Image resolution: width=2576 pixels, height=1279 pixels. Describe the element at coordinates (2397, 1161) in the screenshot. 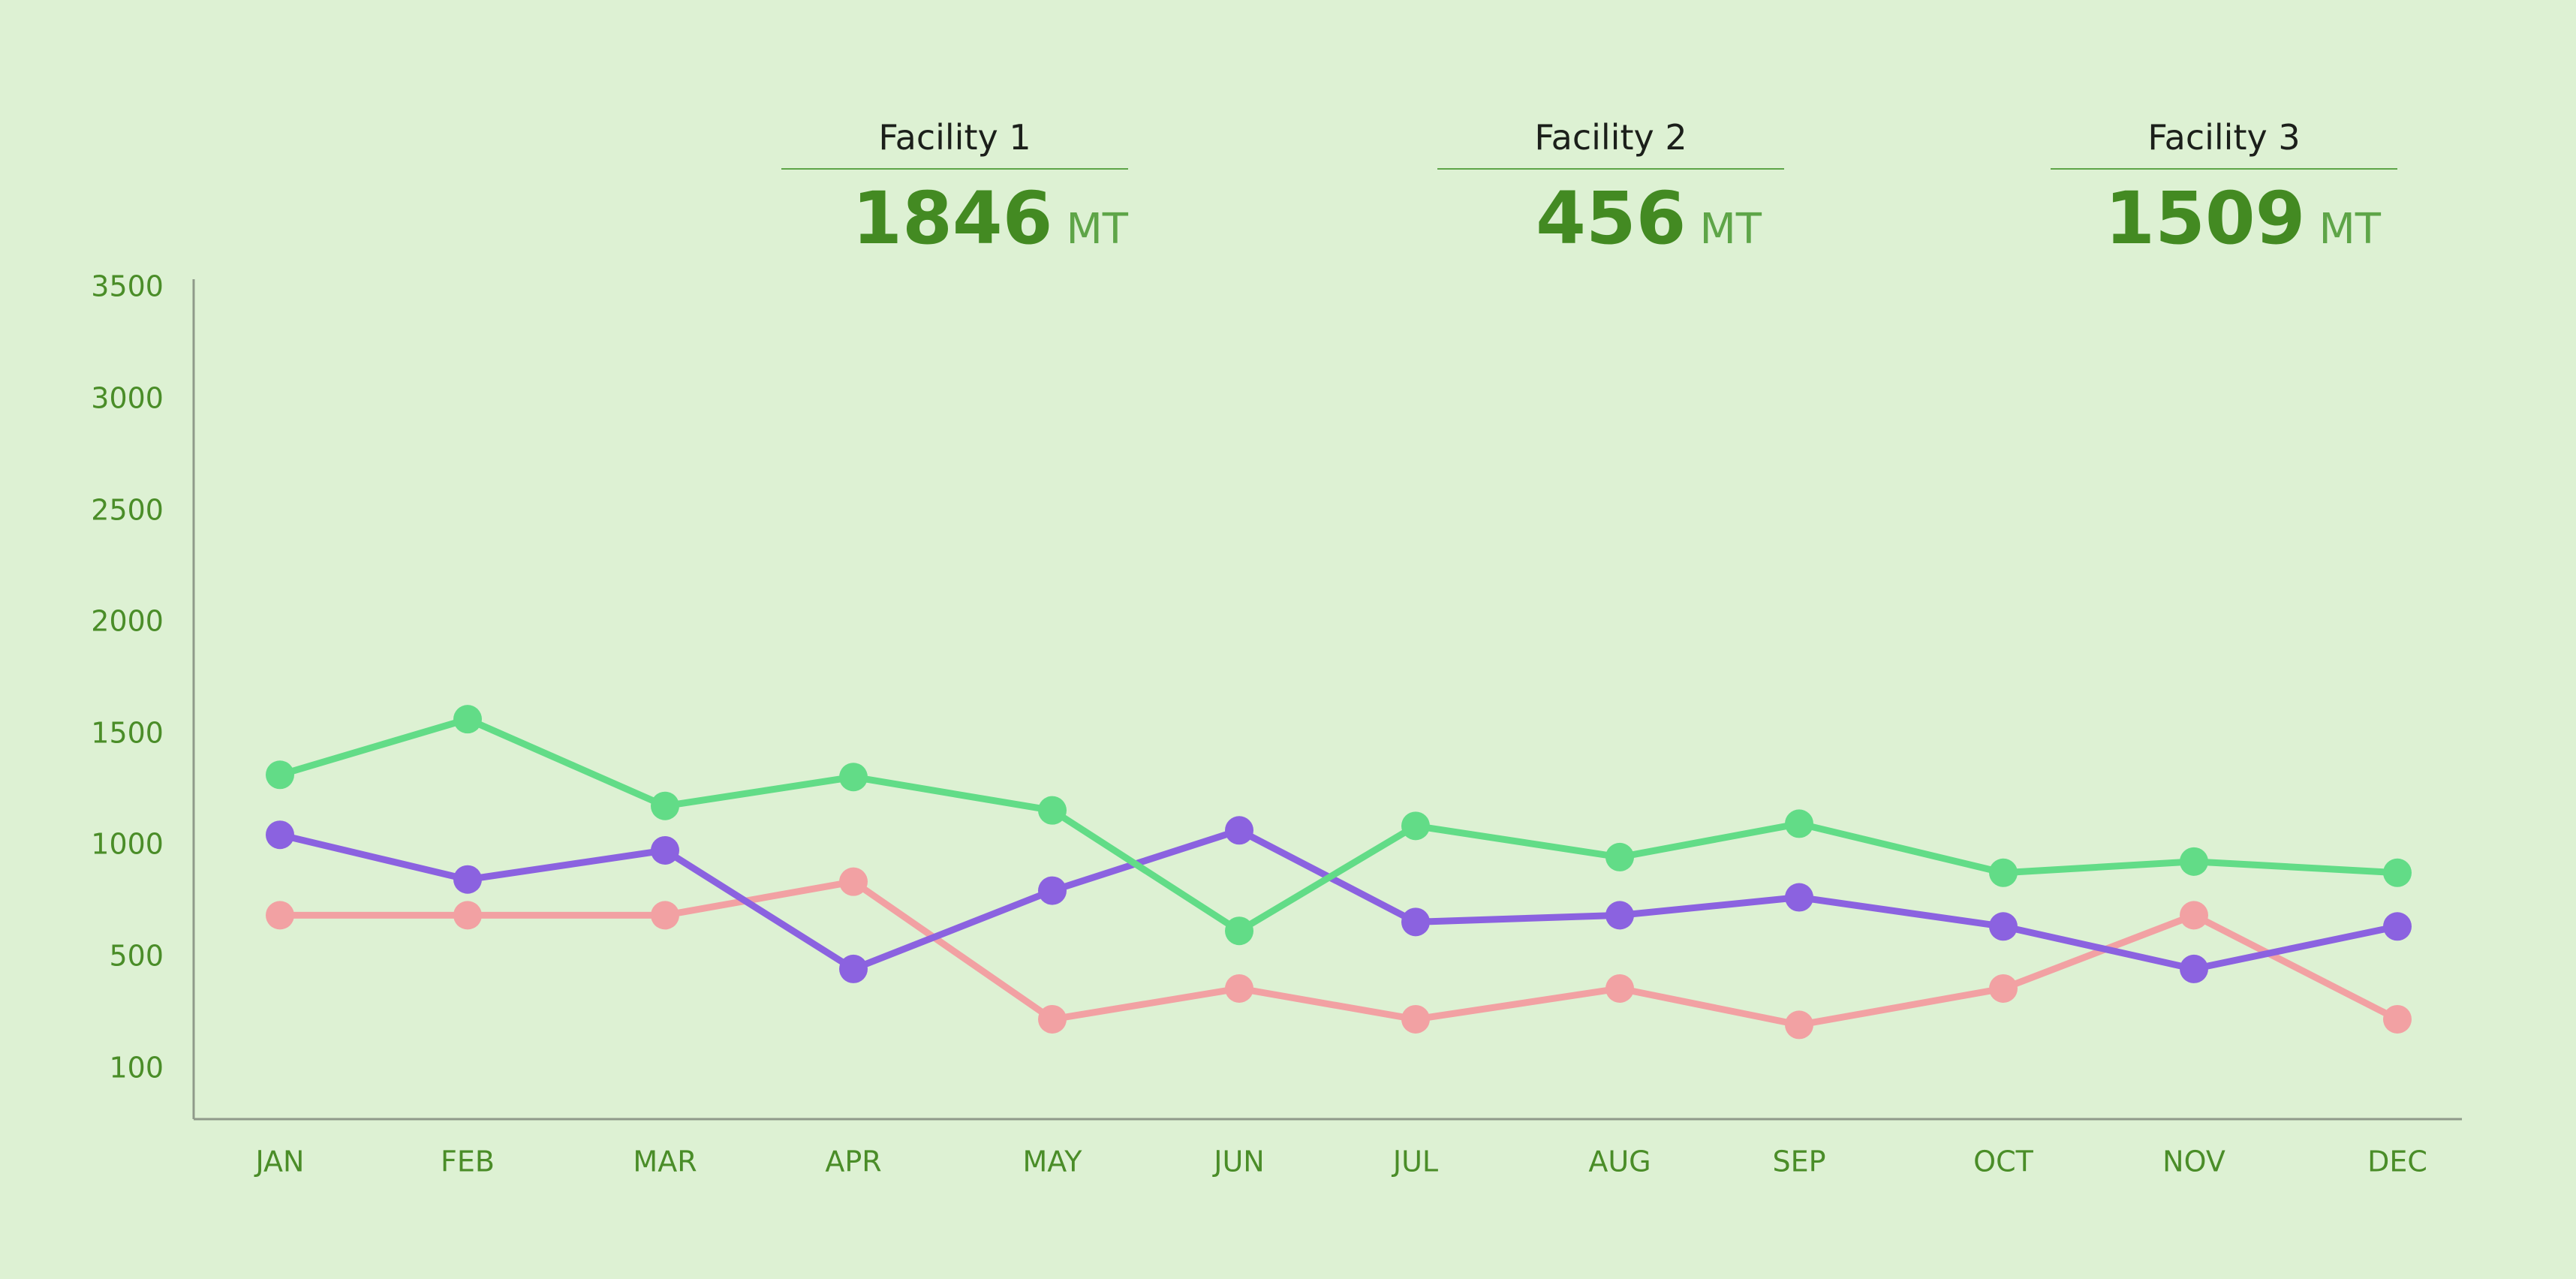

I see `x-tick-label: DEC` at that location.